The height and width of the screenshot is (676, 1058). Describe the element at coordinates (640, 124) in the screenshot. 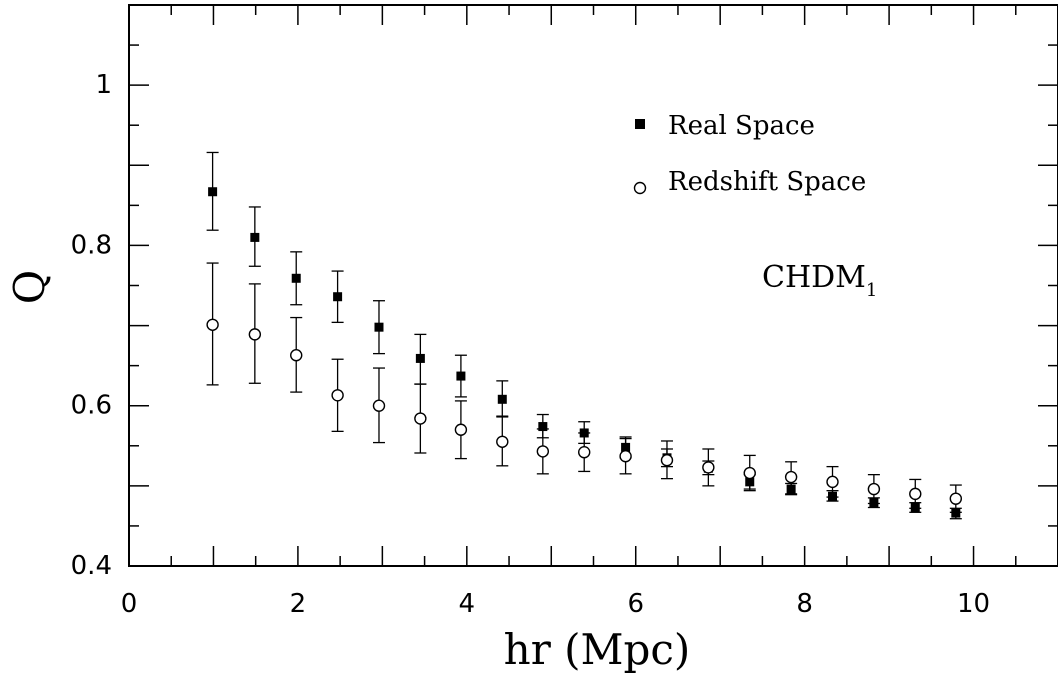

I see `legend-marker-real-space` at that location.